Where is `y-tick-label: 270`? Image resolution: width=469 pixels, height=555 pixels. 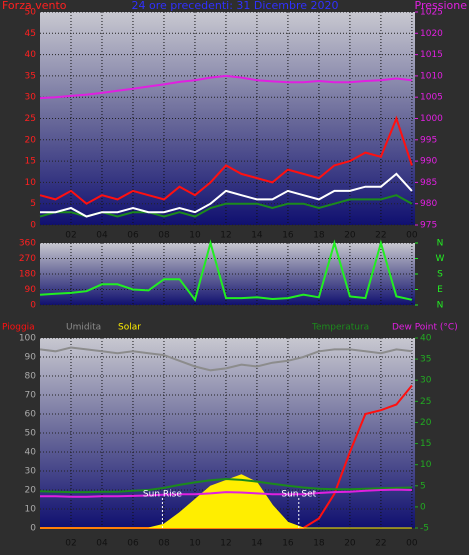 y-tick-label: 270 is located at coordinates (27, 259).